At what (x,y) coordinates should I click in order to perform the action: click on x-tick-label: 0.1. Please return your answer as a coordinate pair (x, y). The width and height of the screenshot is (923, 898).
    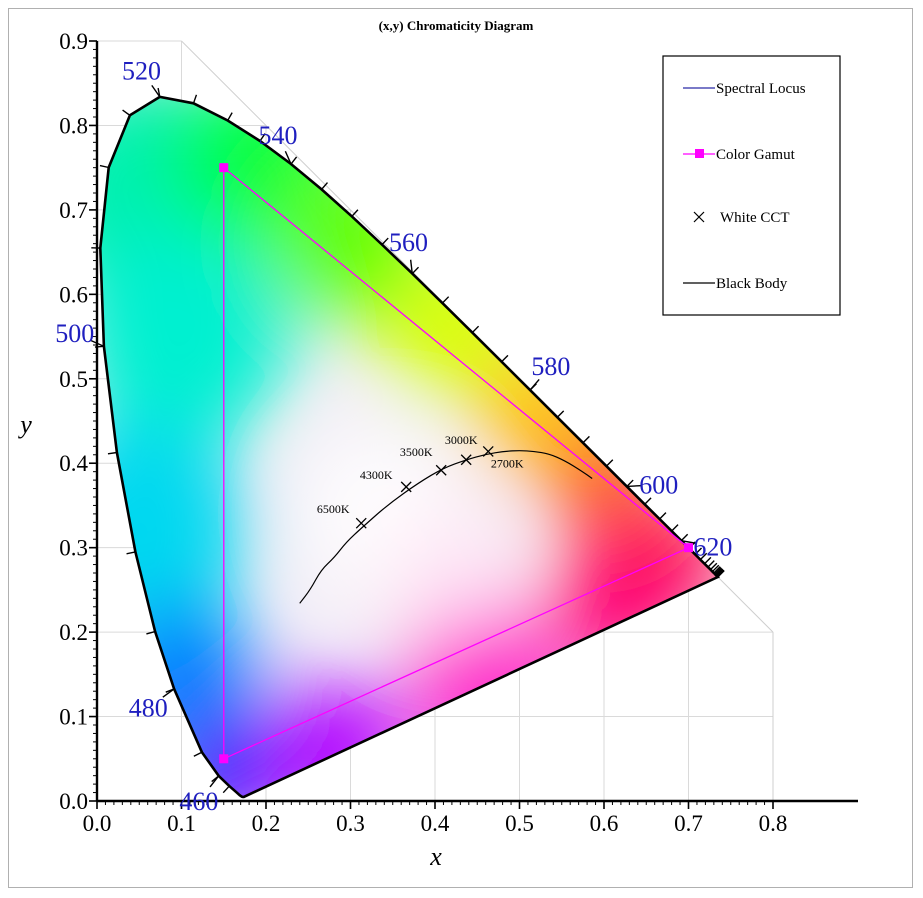
    Looking at the image, I should click on (181, 823).